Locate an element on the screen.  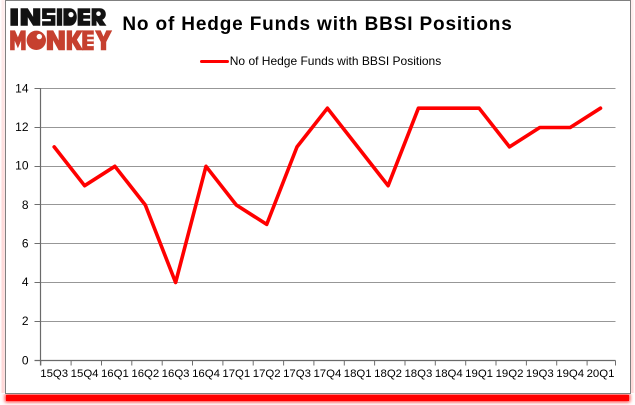
svg-text: 12 is located at coordinates (22, 127).